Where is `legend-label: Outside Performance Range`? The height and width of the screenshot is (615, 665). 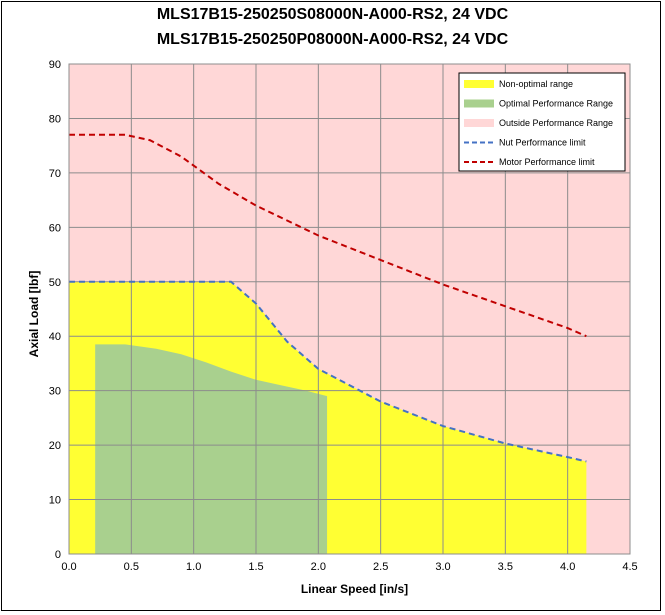 legend-label: Outside Performance Range is located at coordinates (556, 123).